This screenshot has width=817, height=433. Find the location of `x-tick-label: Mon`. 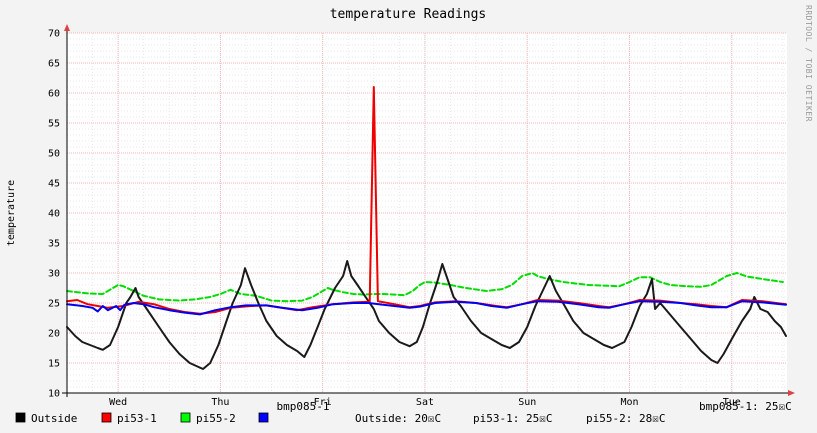

x-tick-label: Mon is located at coordinates (629, 402).